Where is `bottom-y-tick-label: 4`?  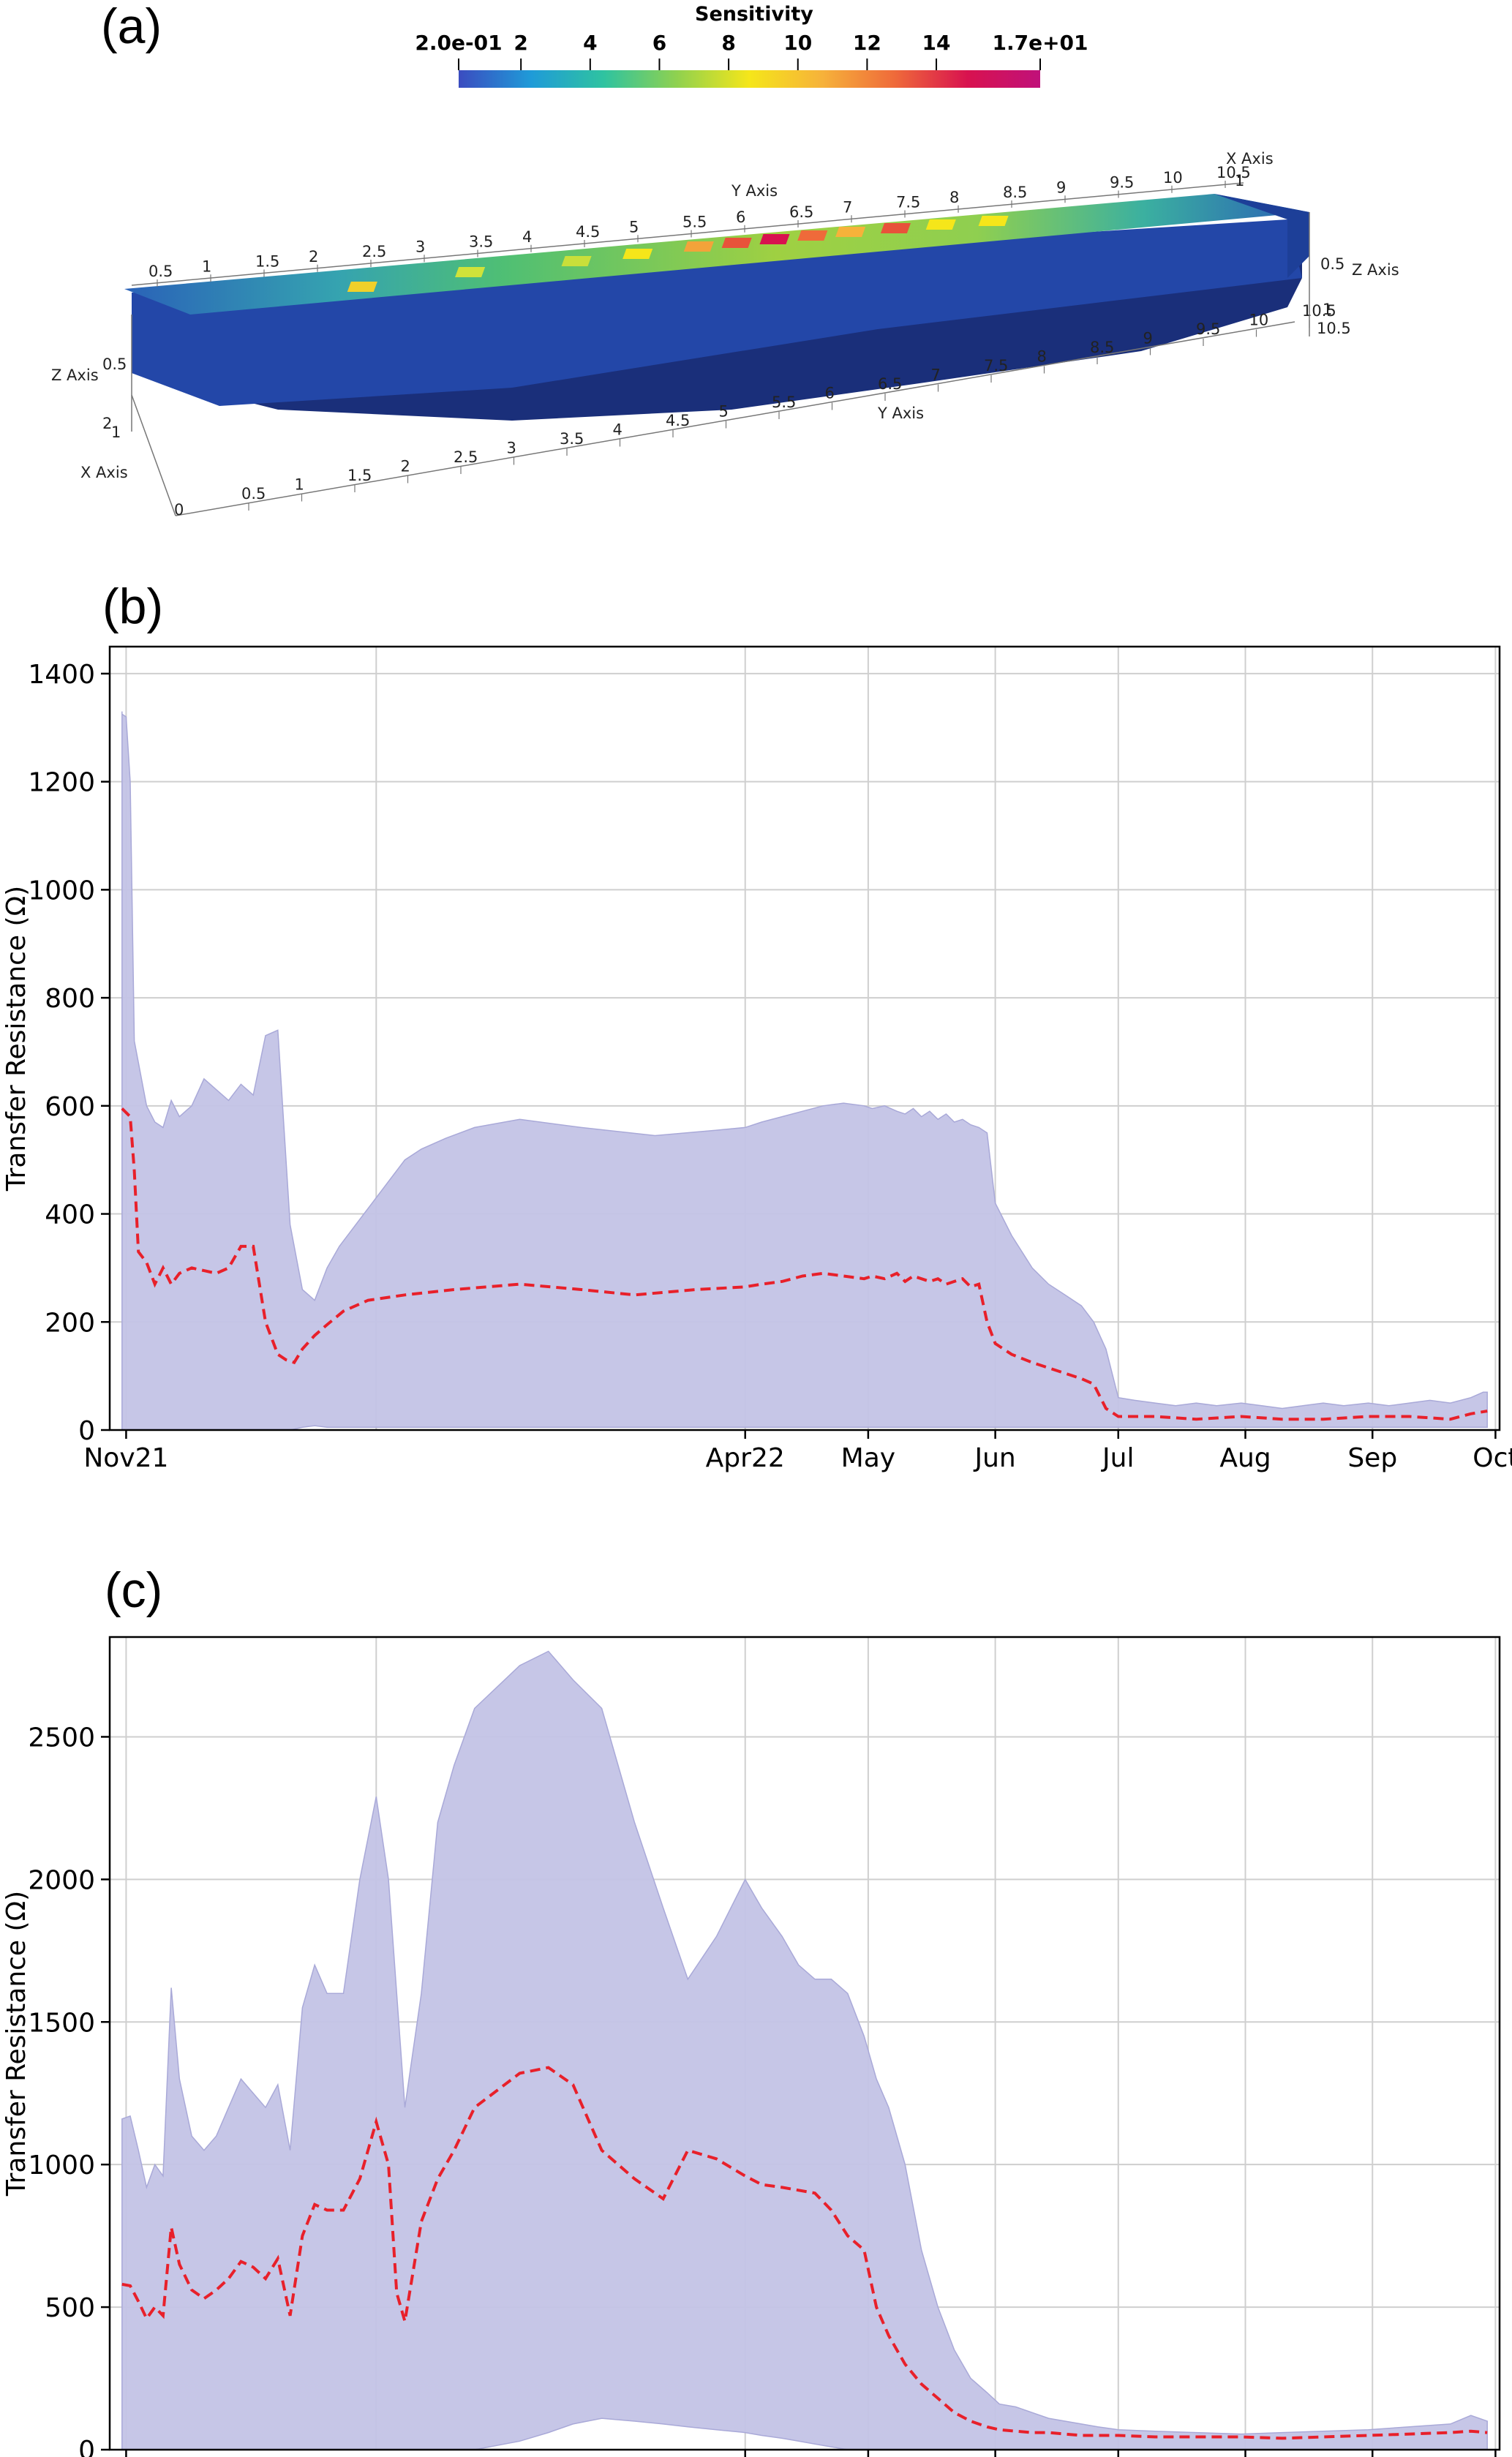 bottom-y-tick-label: 4 is located at coordinates (618, 430).